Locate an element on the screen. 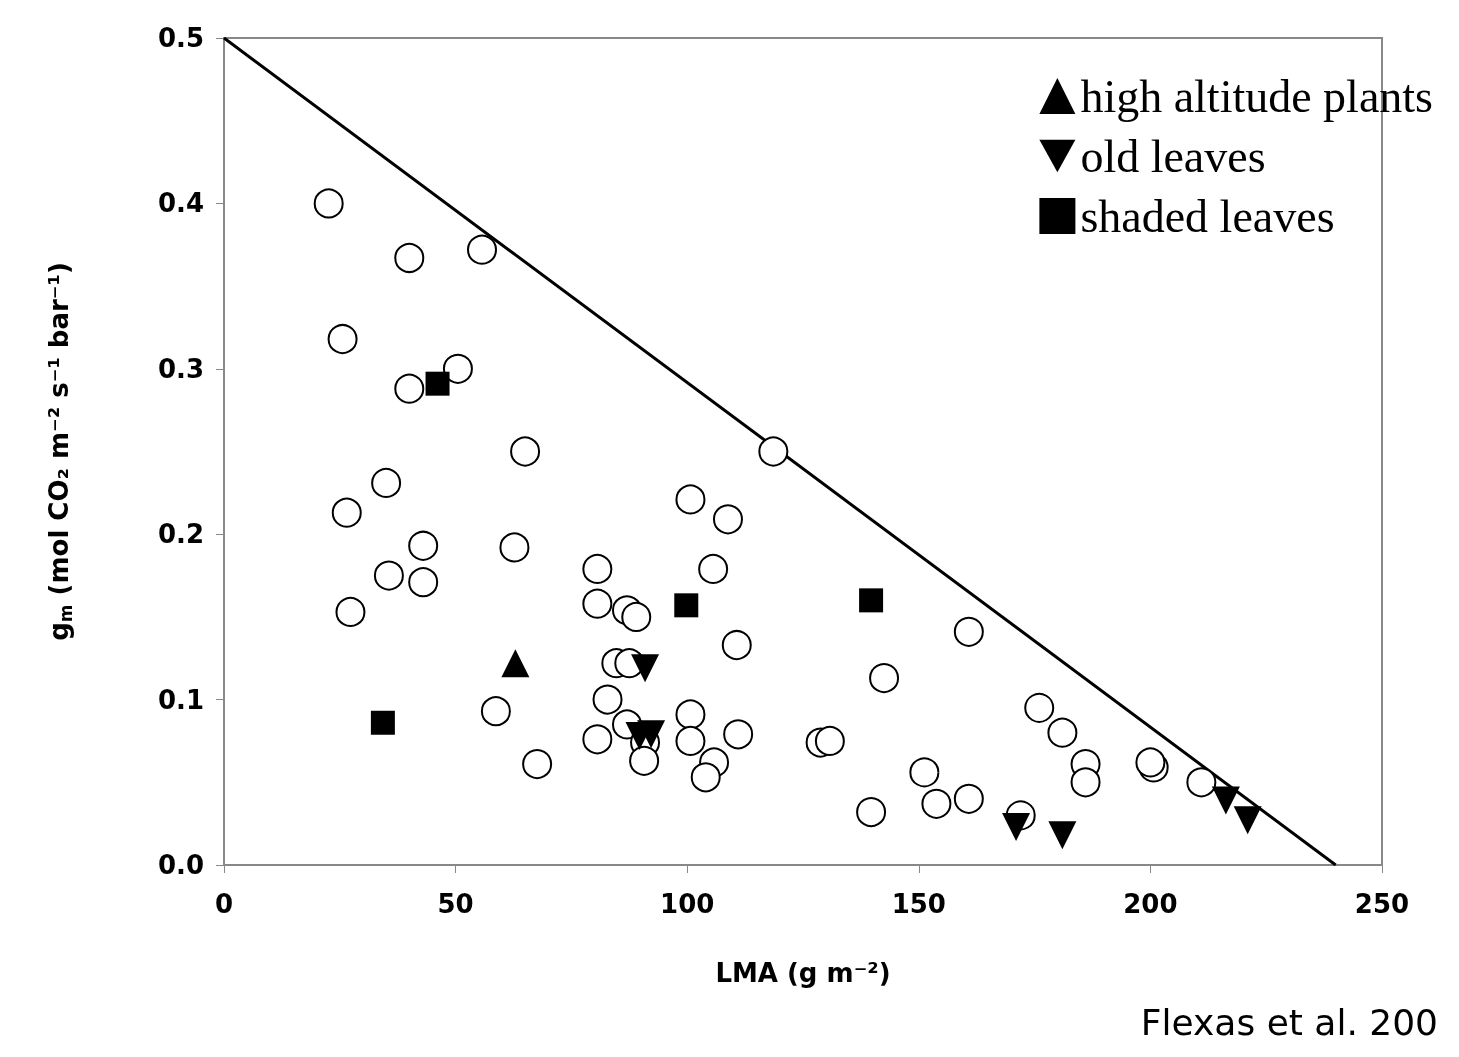 Image resolution: width=1459 pixels, height=1057 pixels. y-tick-label: 0.3 is located at coordinates (180, 368).